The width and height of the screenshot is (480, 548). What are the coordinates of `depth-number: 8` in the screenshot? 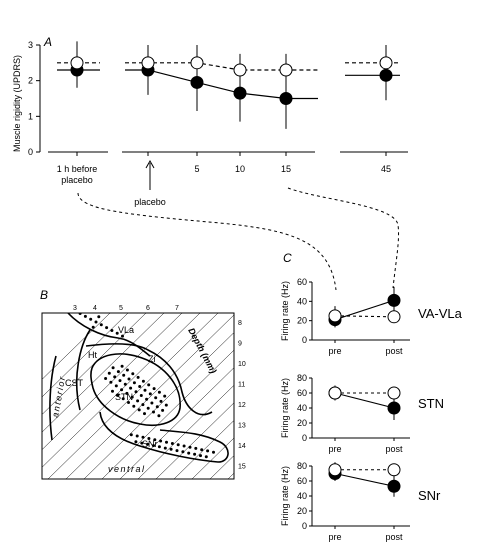 It's located at (240, 323).